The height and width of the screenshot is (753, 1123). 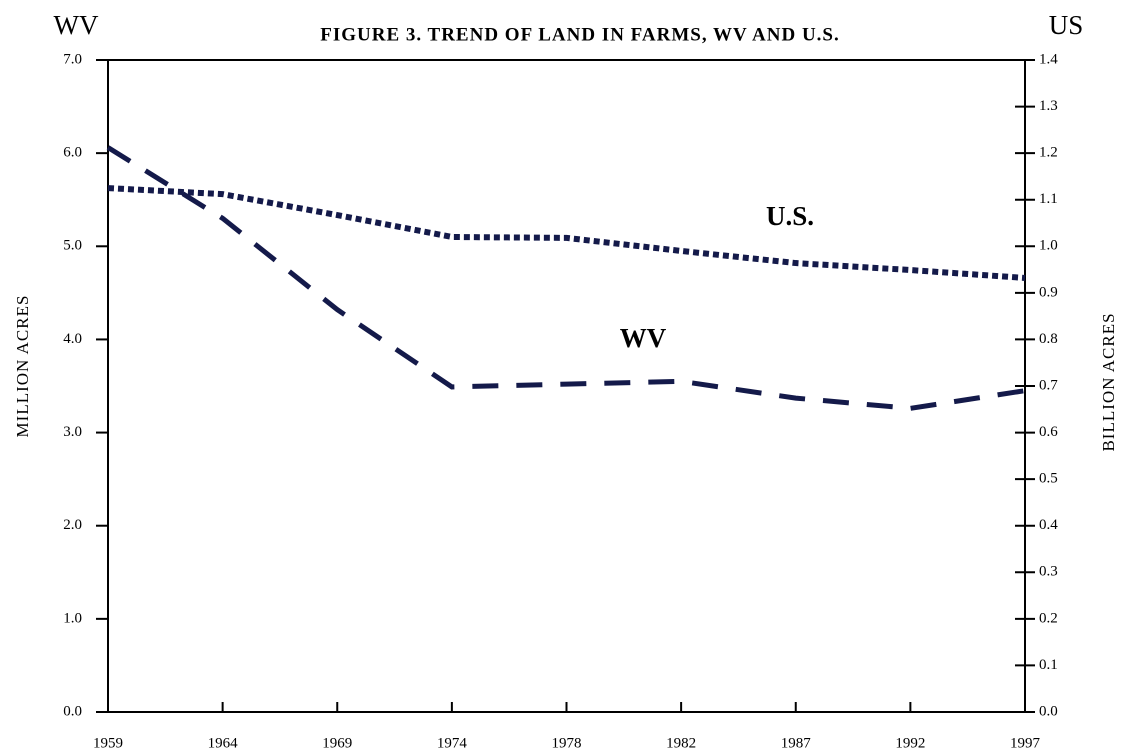 What do you see at coordinates (1048, 432) in the screenshot?
I see `y2-tick-label: 0.6` at bounding box center [1048, 432].